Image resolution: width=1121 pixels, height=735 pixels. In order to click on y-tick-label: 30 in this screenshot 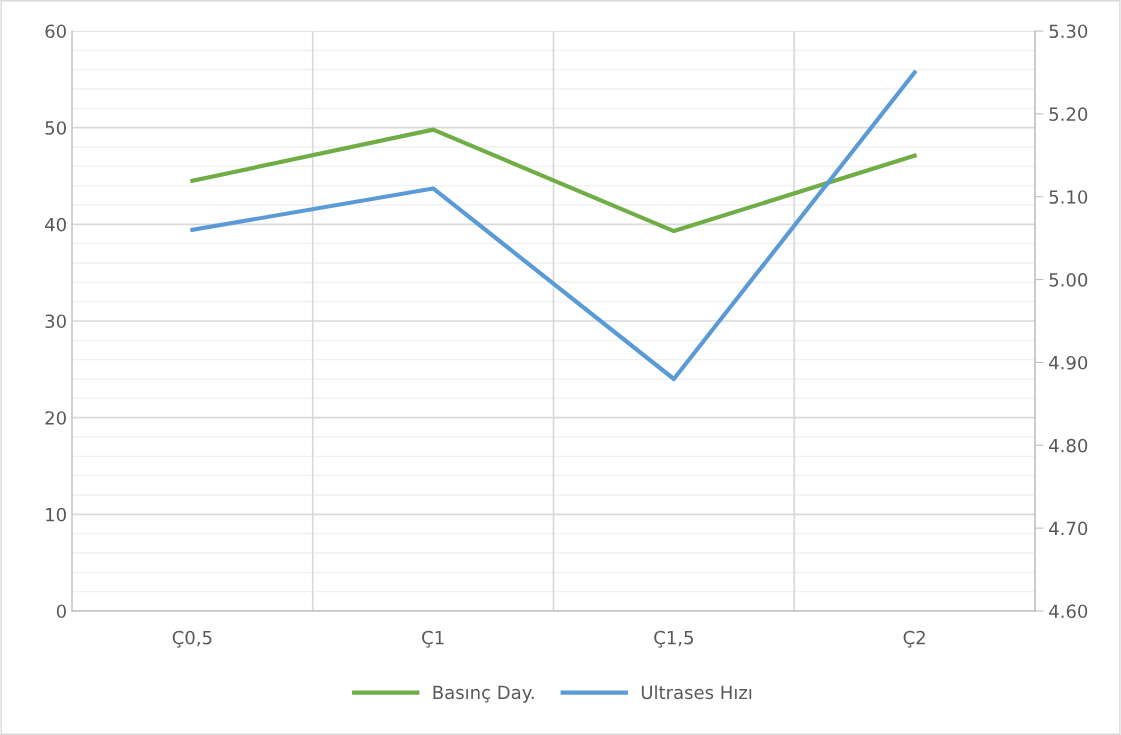, I will do `click(55, 321)`.